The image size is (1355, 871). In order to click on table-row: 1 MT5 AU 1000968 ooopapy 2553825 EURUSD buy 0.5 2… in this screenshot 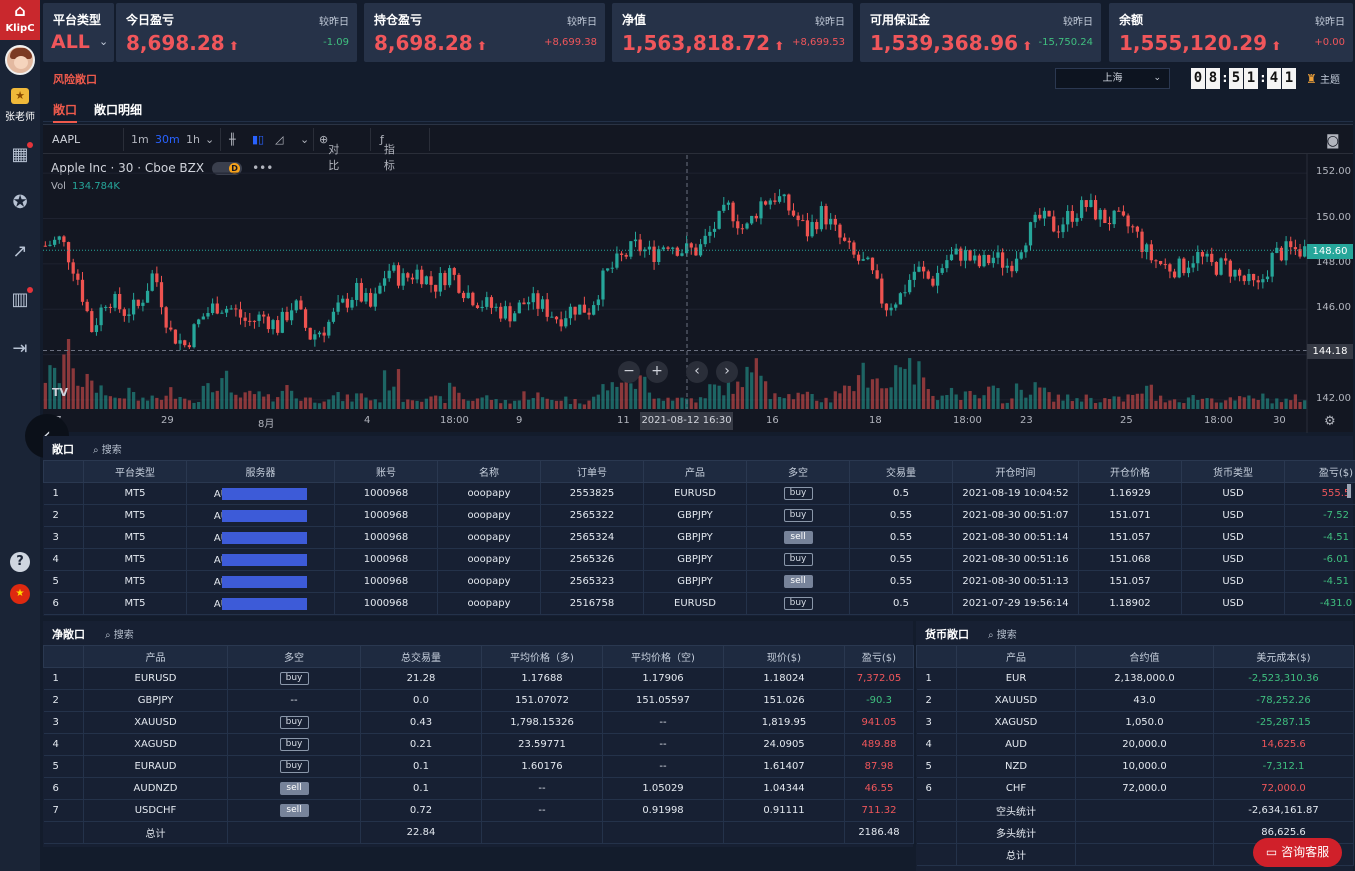, I will do `click(699, 493)`.